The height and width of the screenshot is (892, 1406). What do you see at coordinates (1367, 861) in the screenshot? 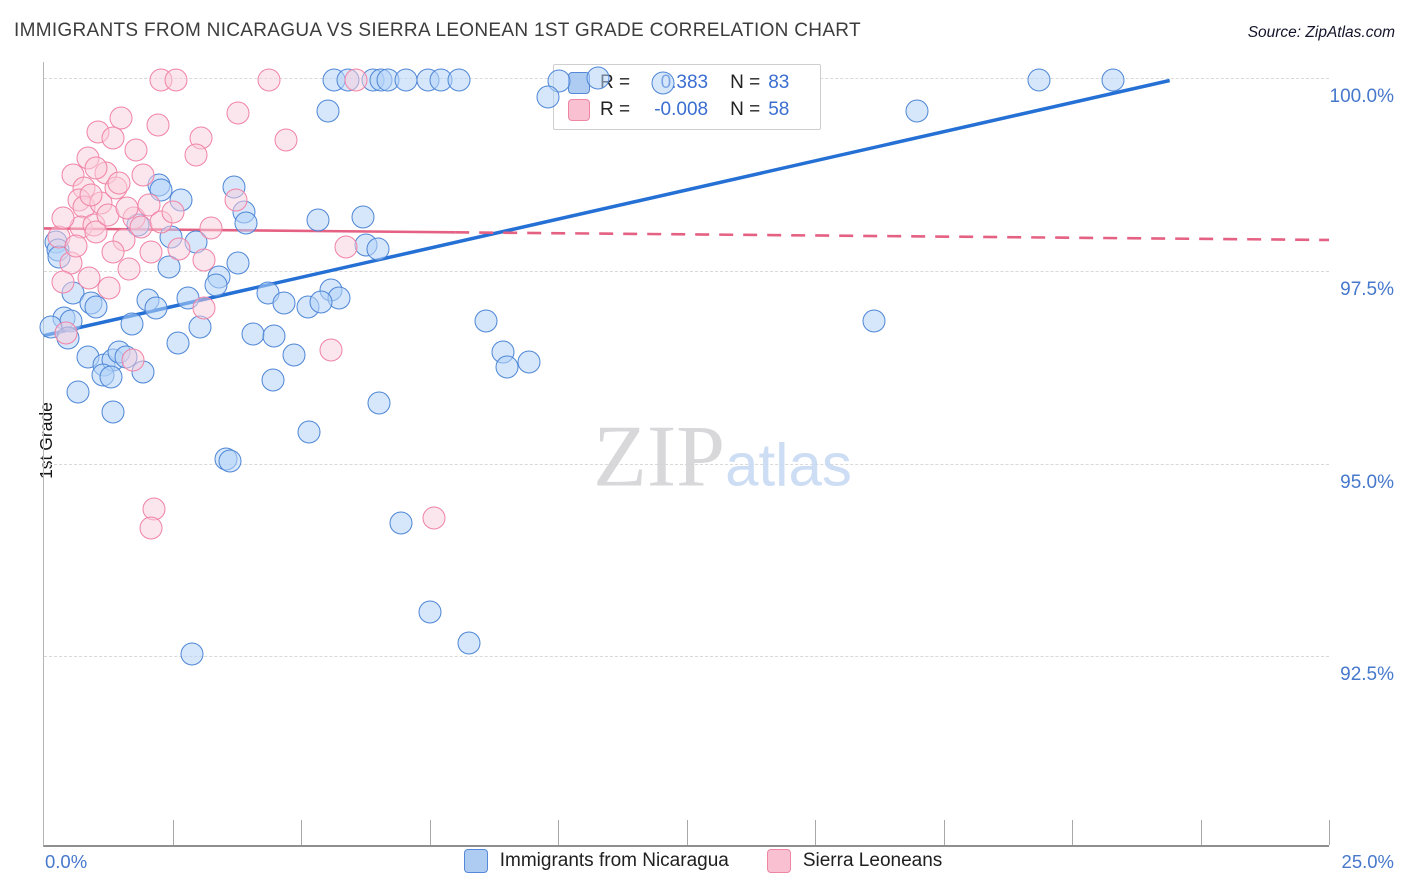
I see `x-axis-label-right: 25.0%` at bounding box center [1367, 861].